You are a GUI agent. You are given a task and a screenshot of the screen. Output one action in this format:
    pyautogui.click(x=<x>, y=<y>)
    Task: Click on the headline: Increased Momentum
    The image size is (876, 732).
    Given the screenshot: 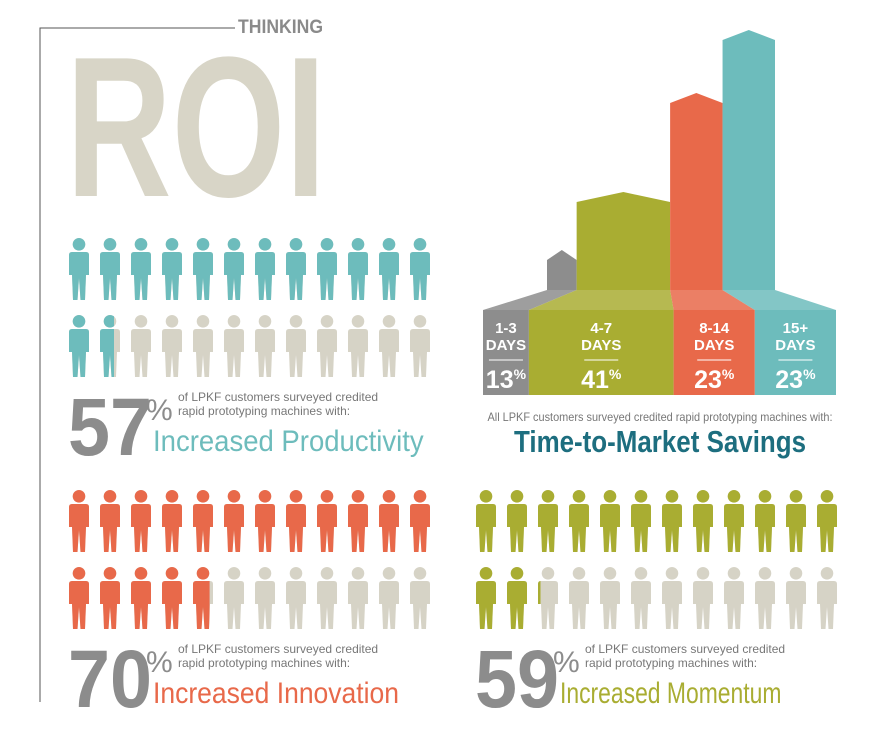 What is the action you would take?
    pyautogui.click(x=670, y=693)
    